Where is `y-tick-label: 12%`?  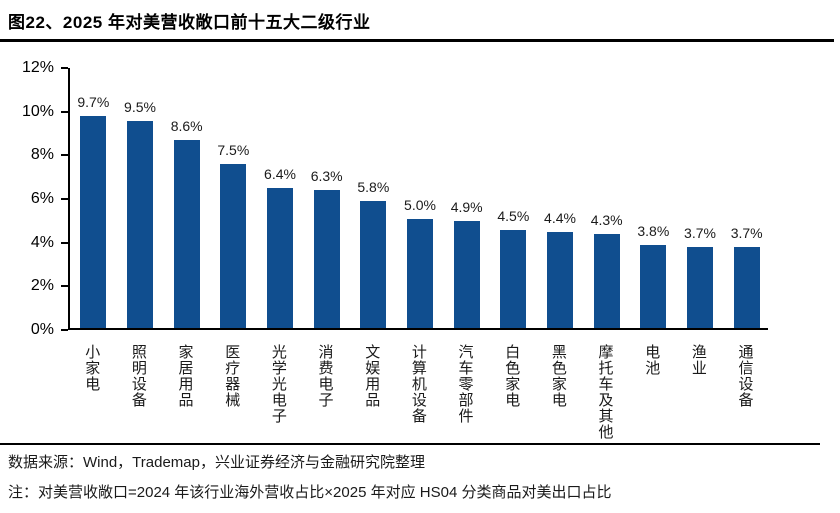 y-tick-label: 12% is located at coordinates (37, 67).